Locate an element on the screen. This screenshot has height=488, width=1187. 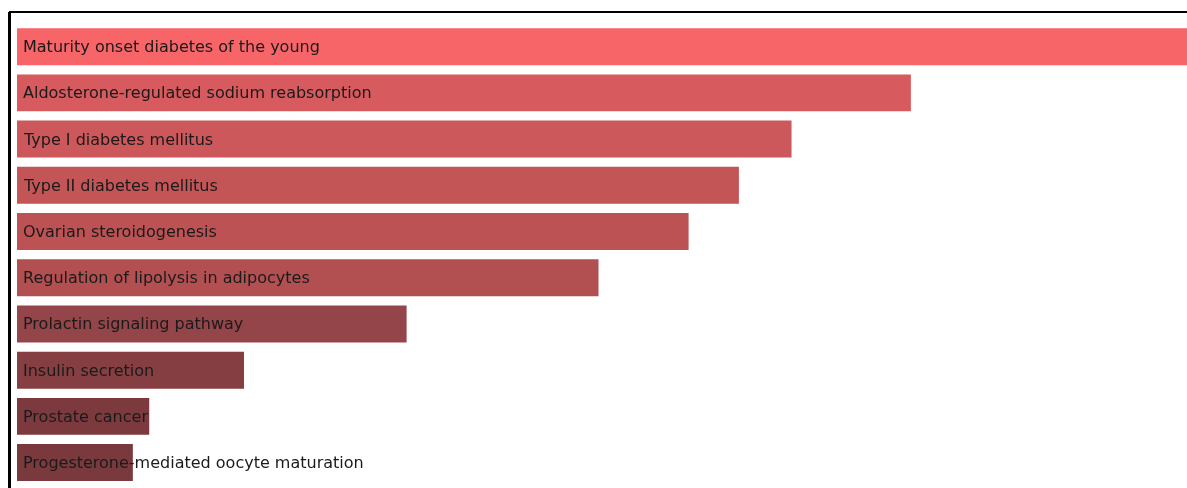
y-tick-label: Prostate cancer is located at coordinates (86, 416).